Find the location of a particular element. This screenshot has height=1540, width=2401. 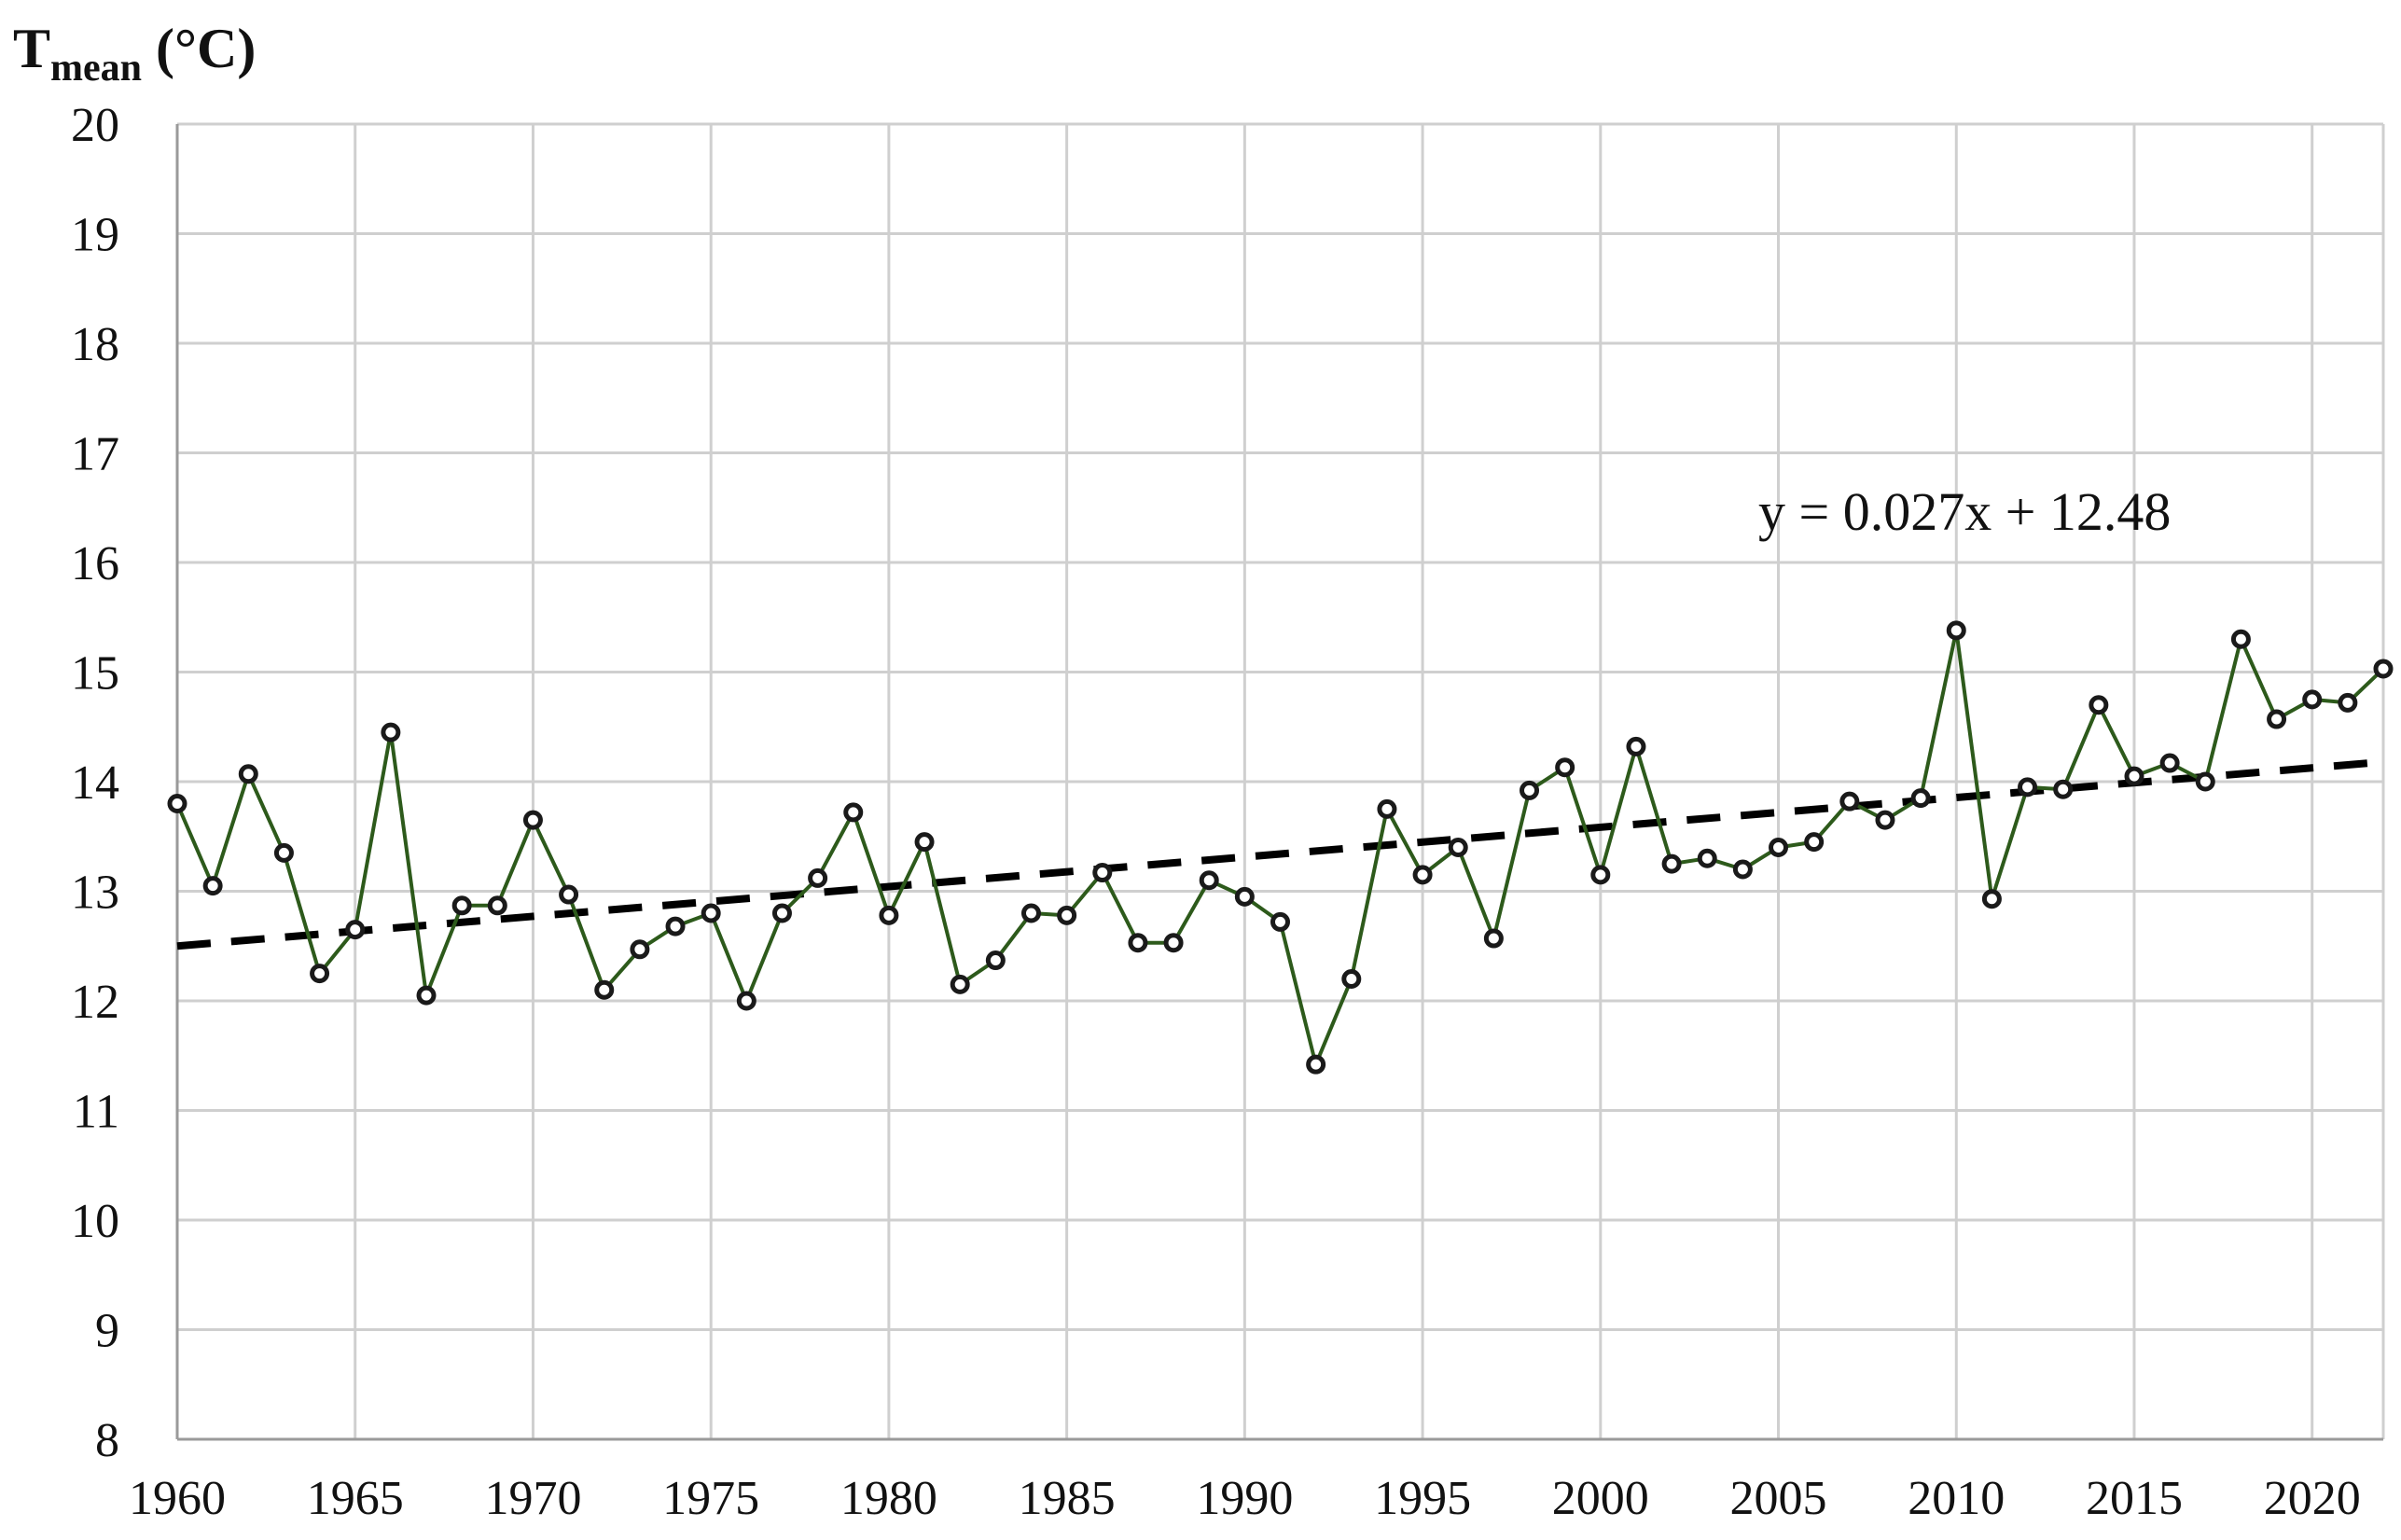

x-tick-label: 1995 is located at coordinates (1422, 1498).